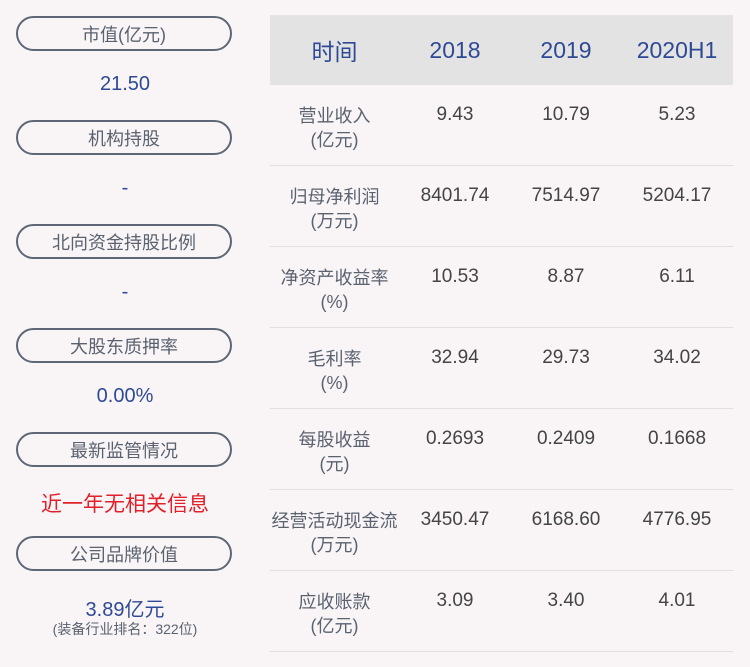  I want to click on cell: 10.53, so click(455, 276).